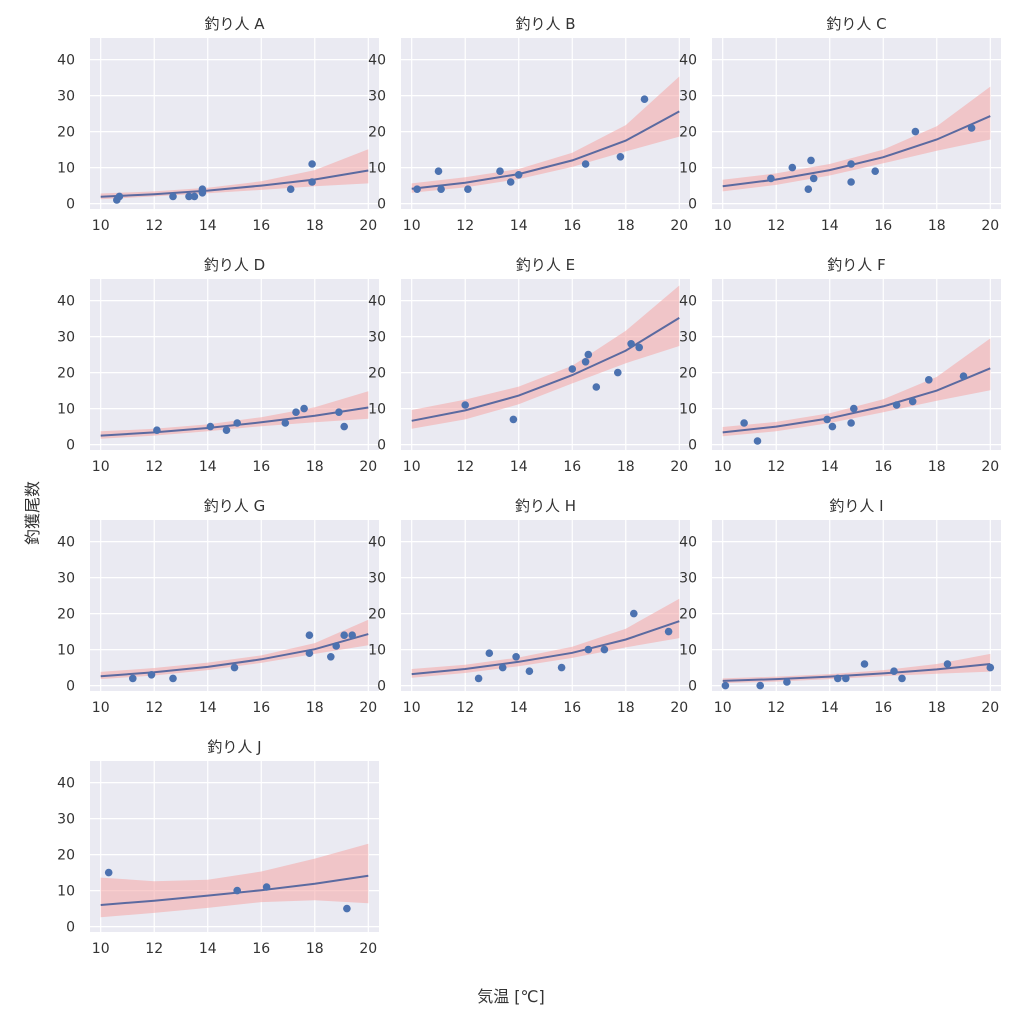 This screenshot has width=1012, height=1016. I want to click on panel-title: 釣り人 A, so click(234, 24).